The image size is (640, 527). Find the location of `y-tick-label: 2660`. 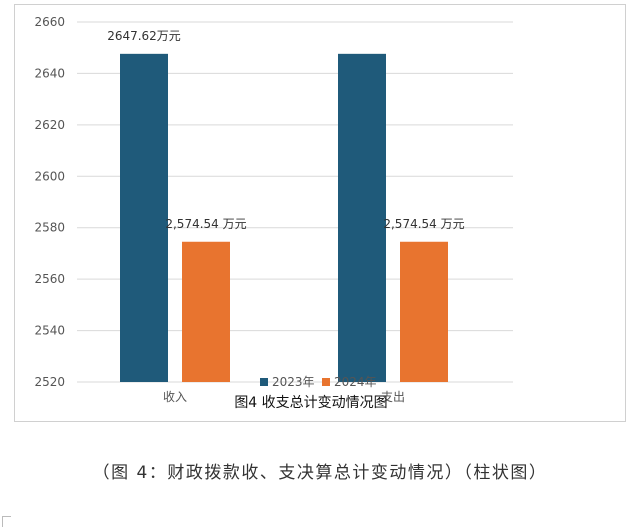

y-tick-label: 2660 is located at coordinates (49, 22).